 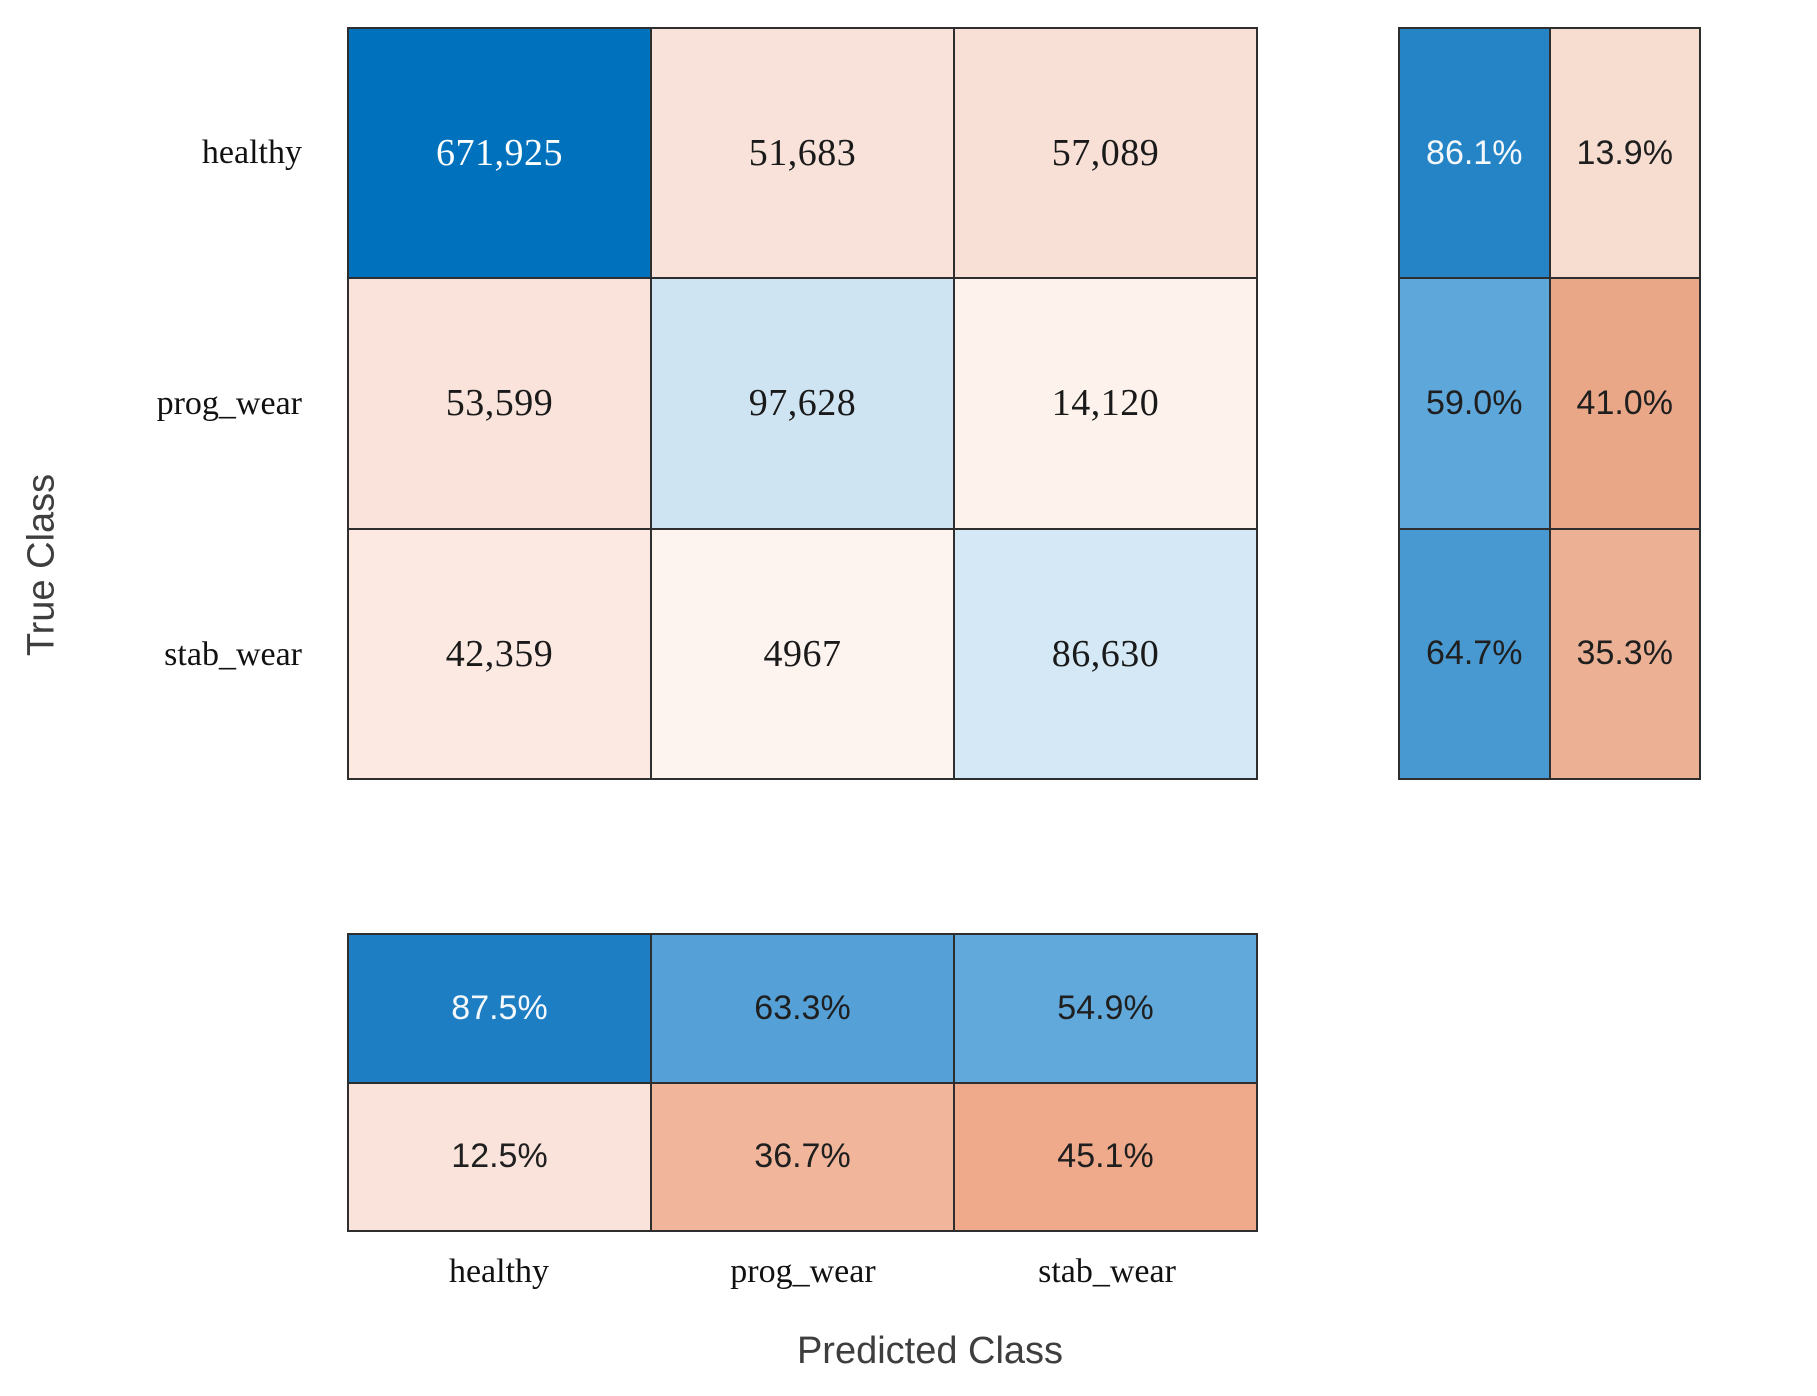 I want to click on row-summary-cell: 86.1%, so click(x=1474, y=153).